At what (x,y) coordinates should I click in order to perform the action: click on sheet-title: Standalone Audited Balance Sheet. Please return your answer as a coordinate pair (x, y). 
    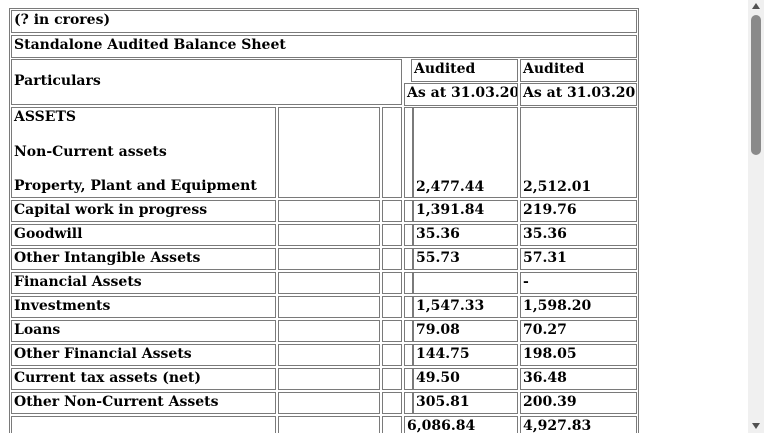
    Looking at the image, I should click on (324, 46).